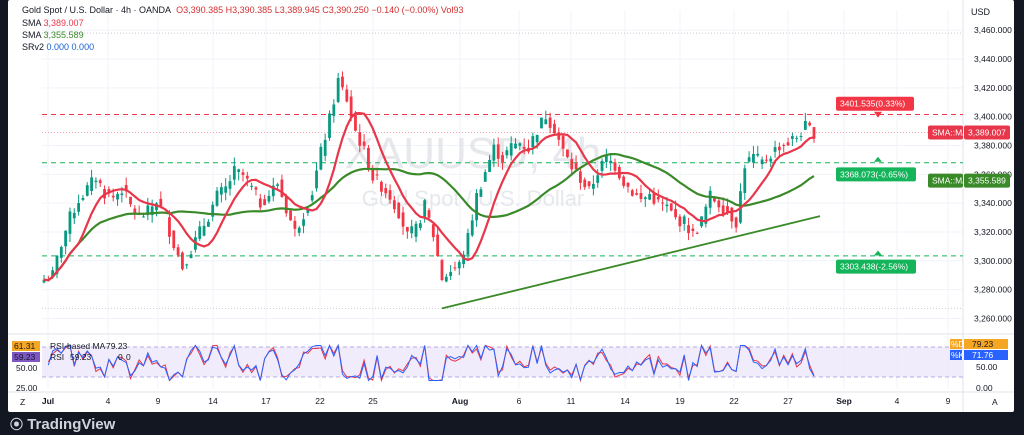 This screenshot has width=1024, height=435. Describe the element at coordinates (993, 117) in the screenshot. I see `price-tick-label: 3,400.000` at that location.